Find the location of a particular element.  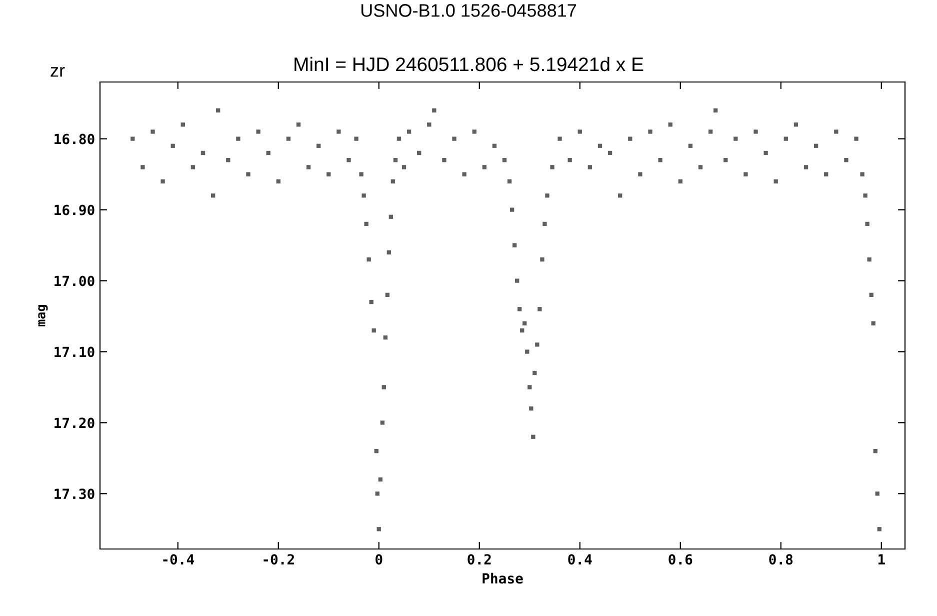

x-tick-label: 0 is located at coordinates (379, 559).